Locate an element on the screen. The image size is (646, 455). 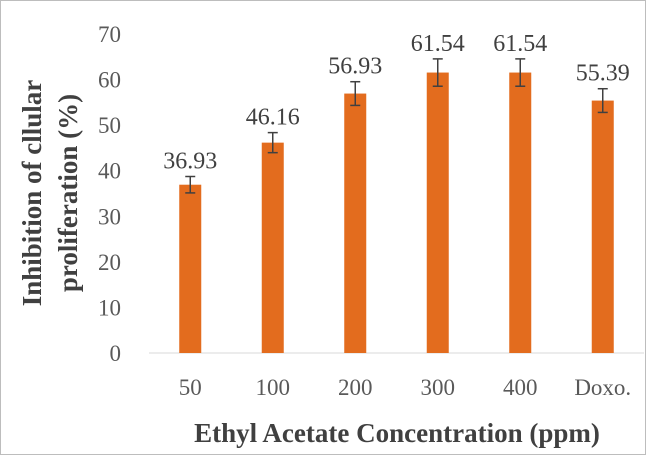
x-axis-title: Ethyl Acetate Concentration (ppm) is located at coordinates (397, 433).